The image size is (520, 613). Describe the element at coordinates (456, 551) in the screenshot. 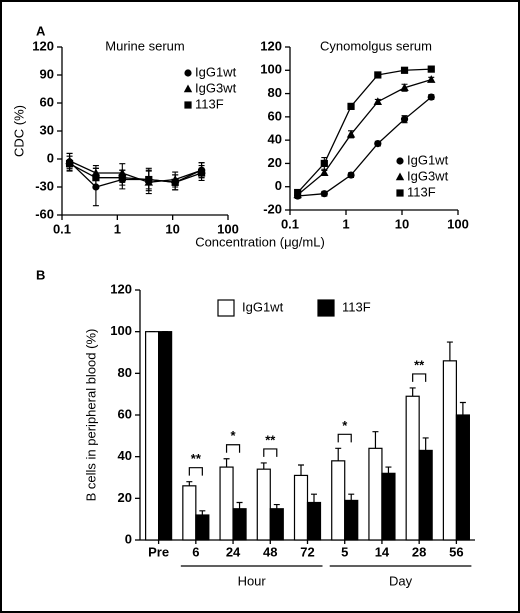

I see `x-tick-label: 56` at that location.